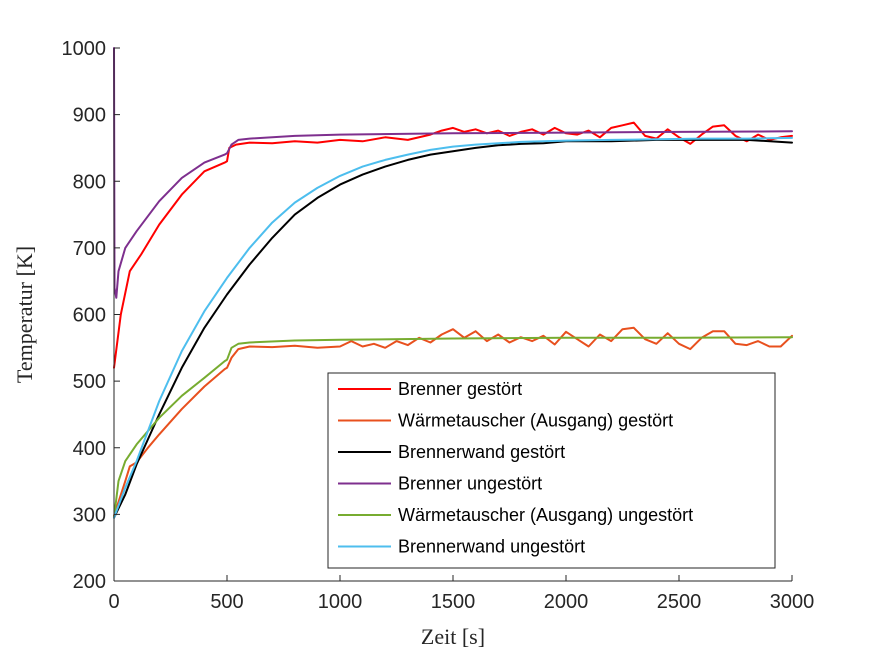  What do you see at coordinates (453, 636) in the screenshot?
I see `x-axis-title: Zeit [s]` at bounding box center [453, 636].